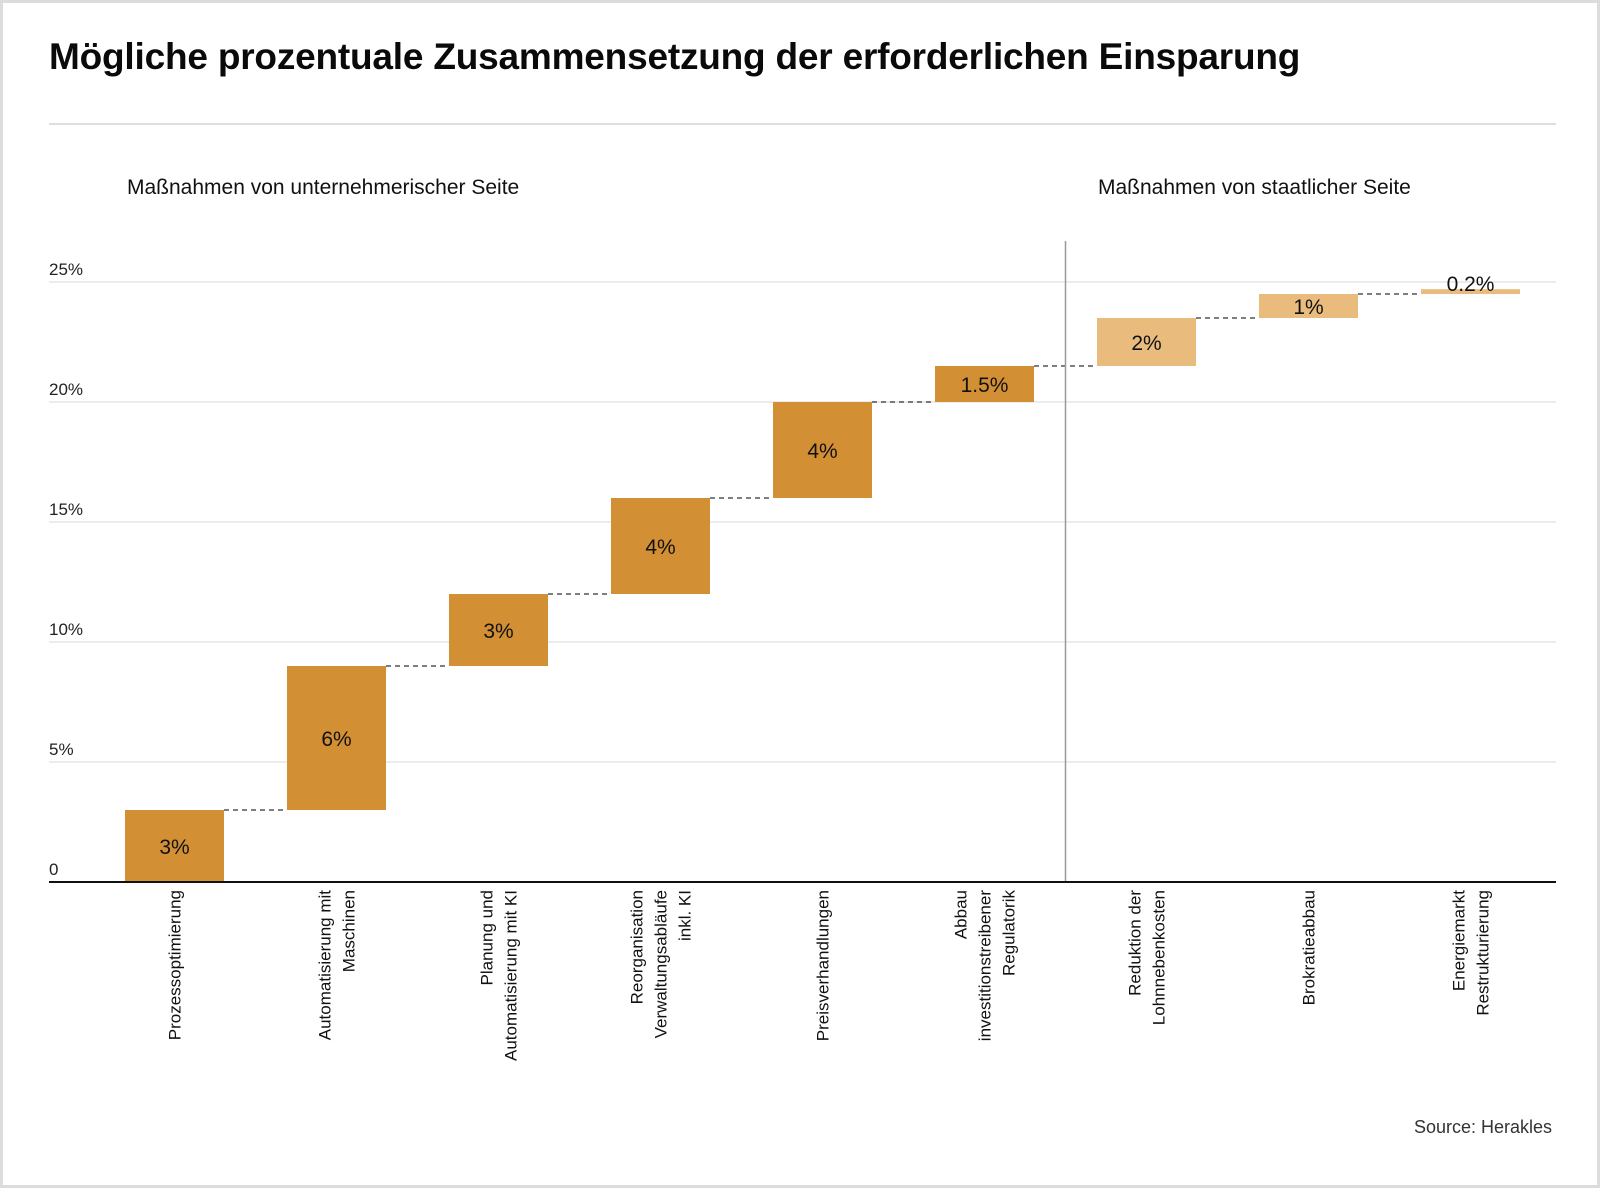 This screenshot has width=1600, height=1188. Describe the element at coordinates (802, 124) in the screenshot. I see `title-separator` at that location.